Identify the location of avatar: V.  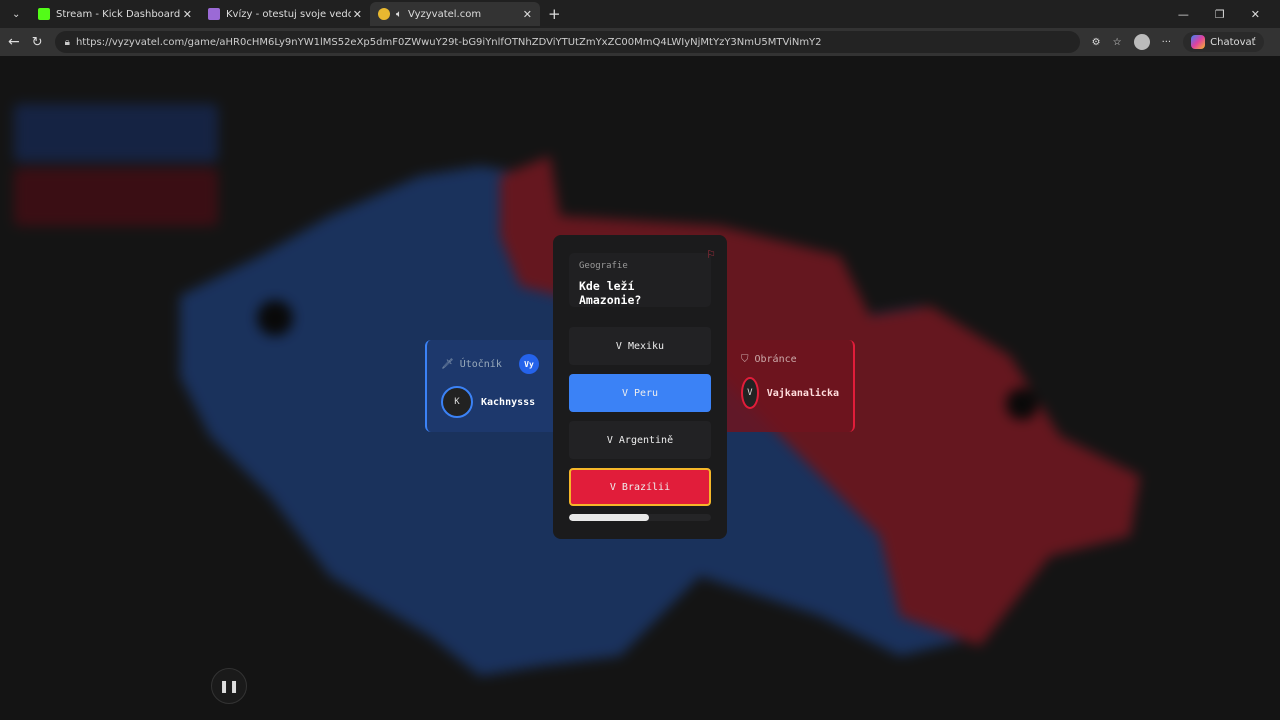
(750, 393).